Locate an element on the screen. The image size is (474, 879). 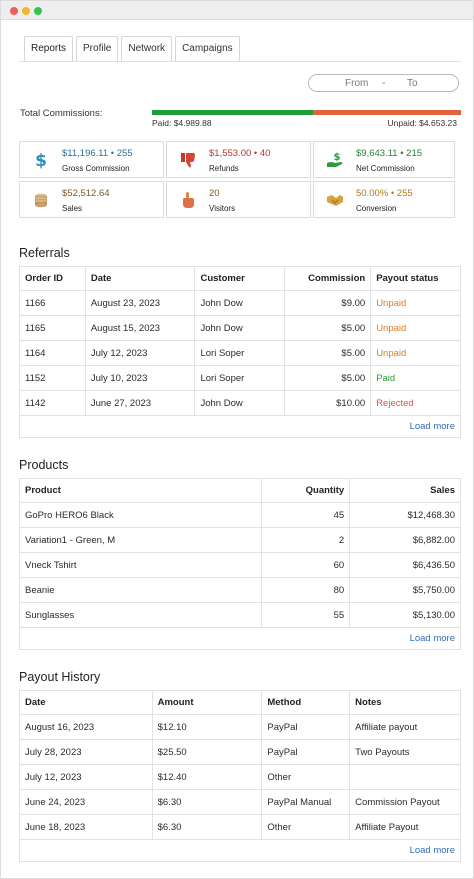
maximize-window-button is located at coordinates (38, 11).